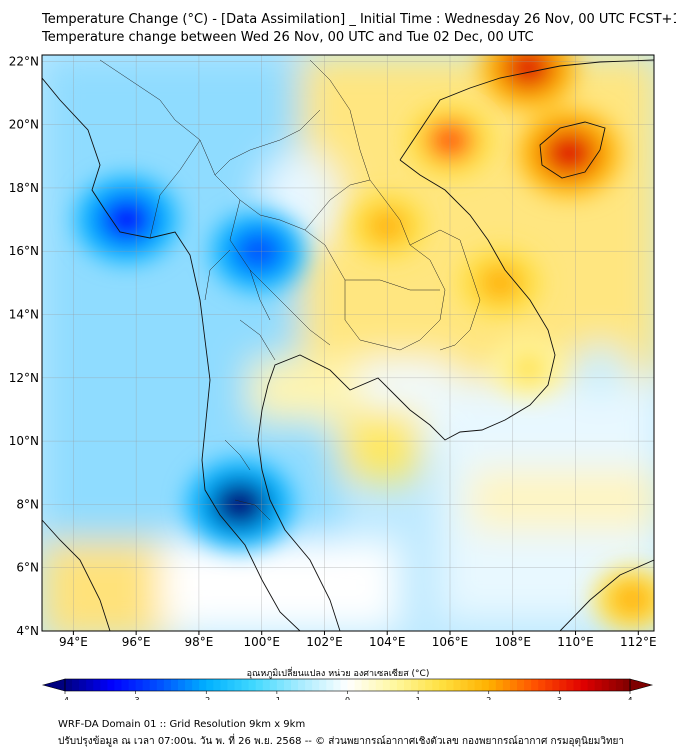 Image resolution: width=676 pixels, height=756 pixels. I want to click on lat-label: 4°N, so click(27, 631).